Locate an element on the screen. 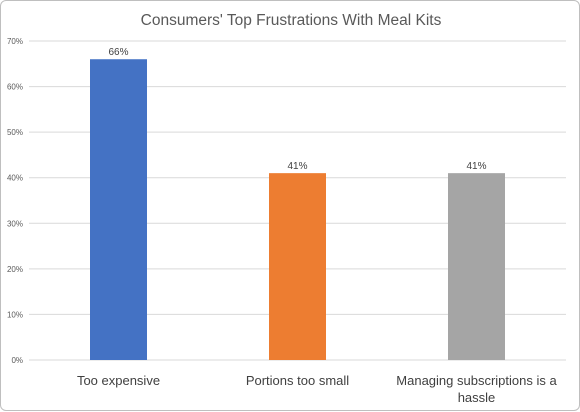  y-tick-label: 20% is located at coordinates (15, 269).